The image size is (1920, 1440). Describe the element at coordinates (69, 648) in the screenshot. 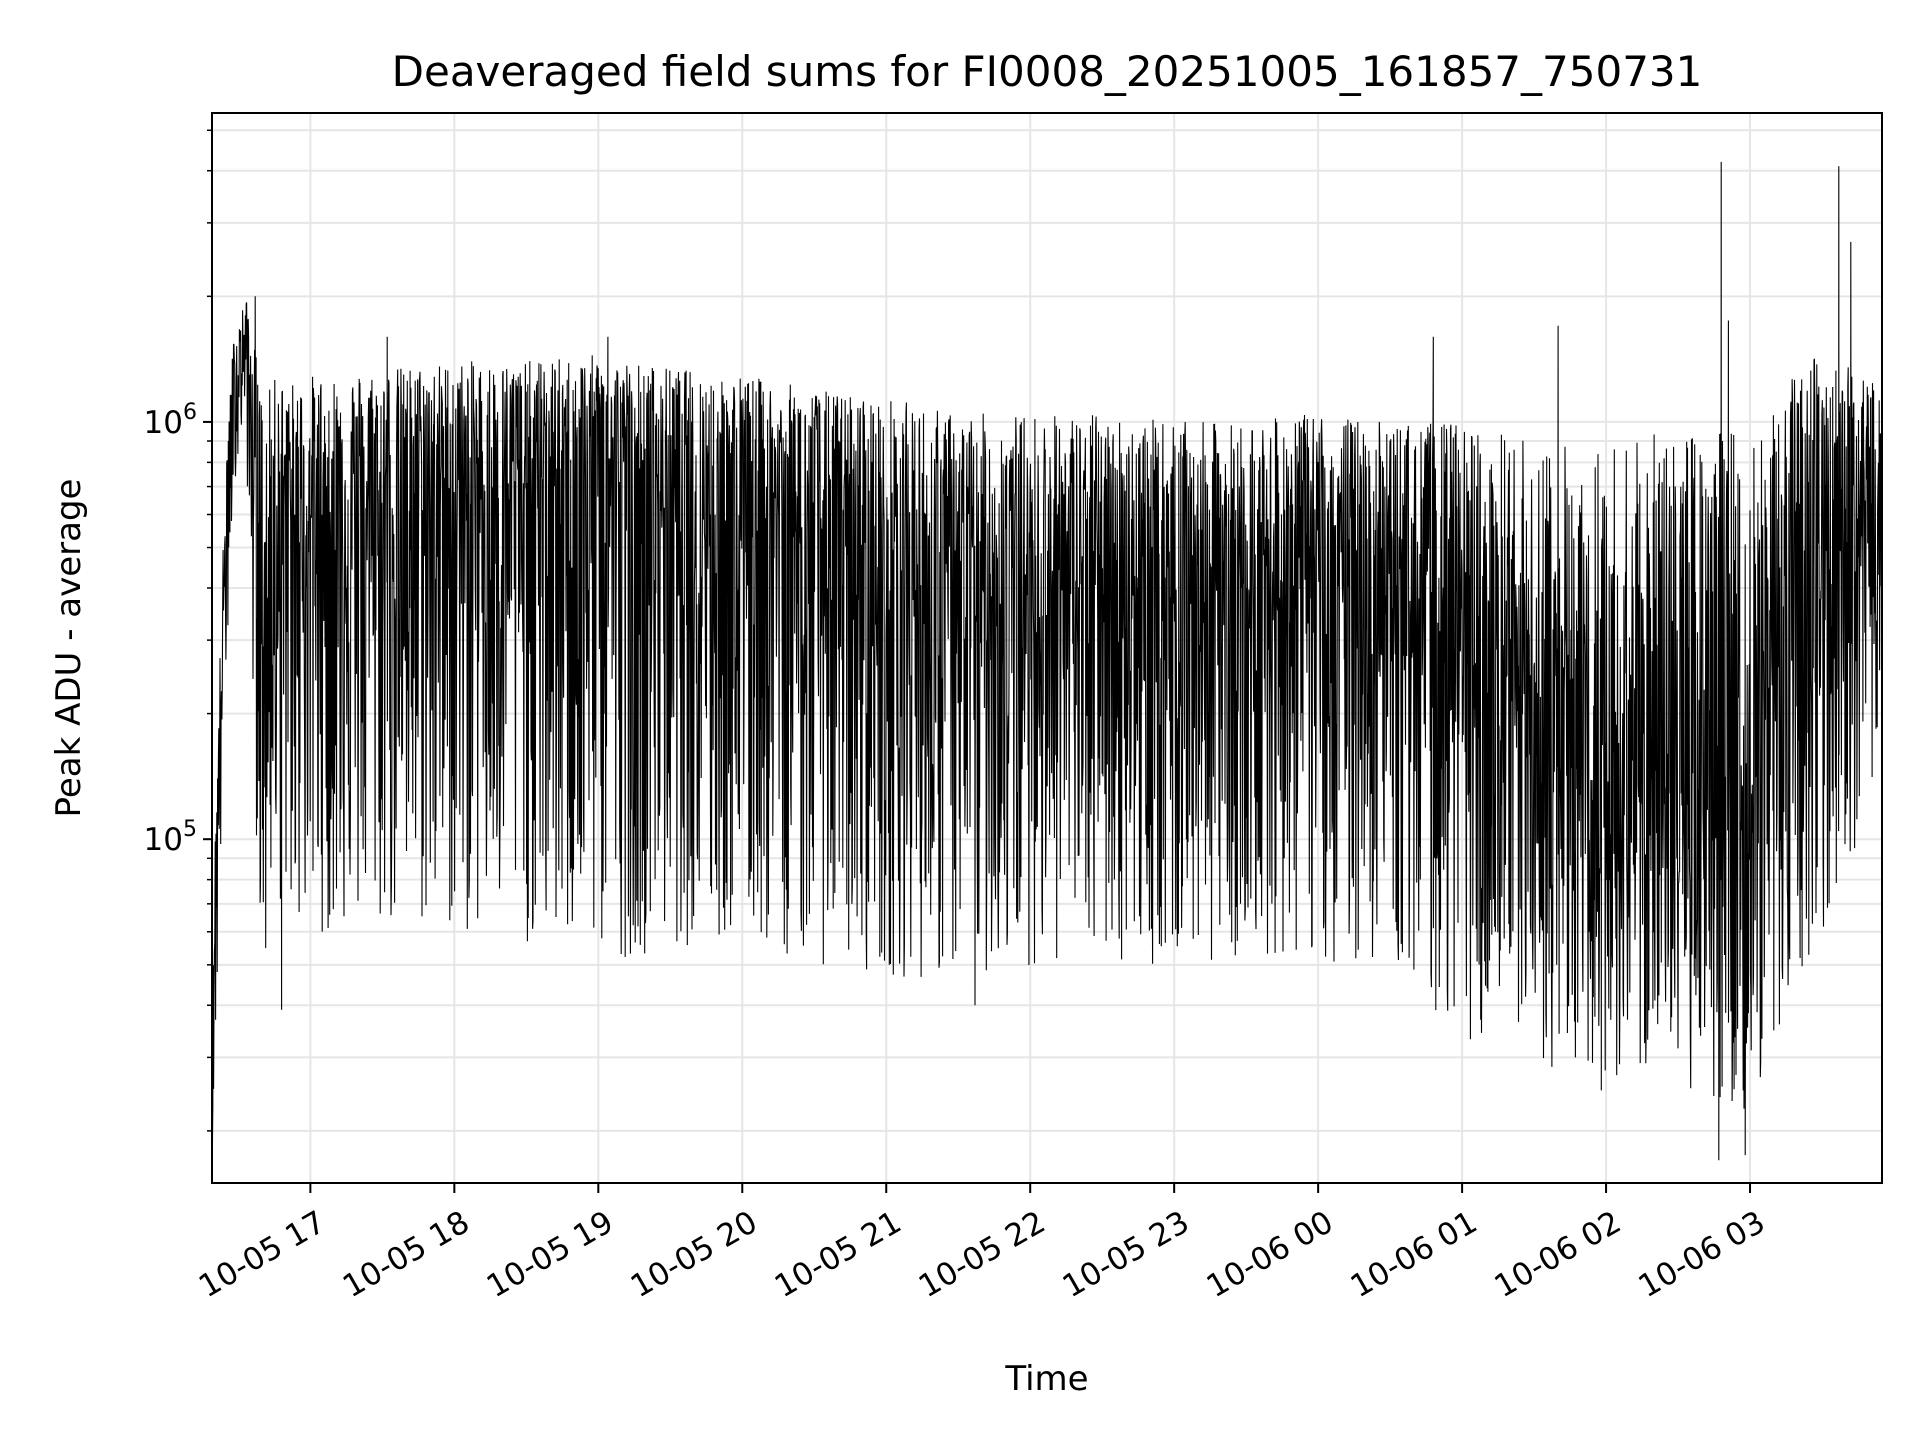

I see `y-axis-label: Peak ADU - average` at that location.